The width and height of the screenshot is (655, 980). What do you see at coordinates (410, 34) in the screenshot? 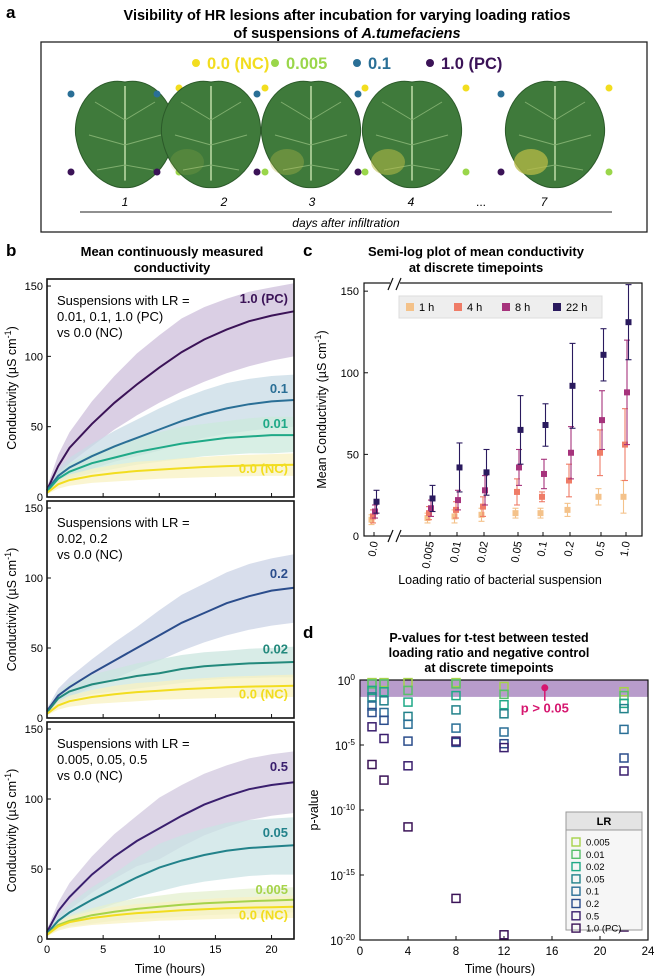
I see `panel-a-title-italic: A.tumefaciens` at bounding box center [410, 34].